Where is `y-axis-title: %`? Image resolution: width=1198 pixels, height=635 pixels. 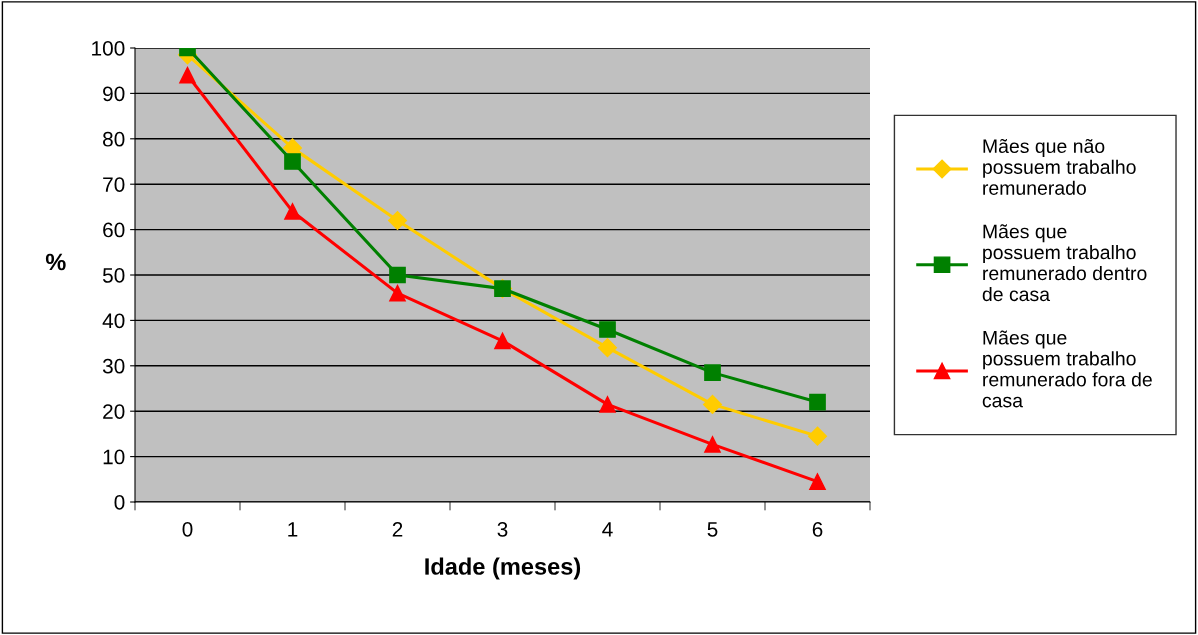
y-axis-title: % is located at coordinates (55, 262).